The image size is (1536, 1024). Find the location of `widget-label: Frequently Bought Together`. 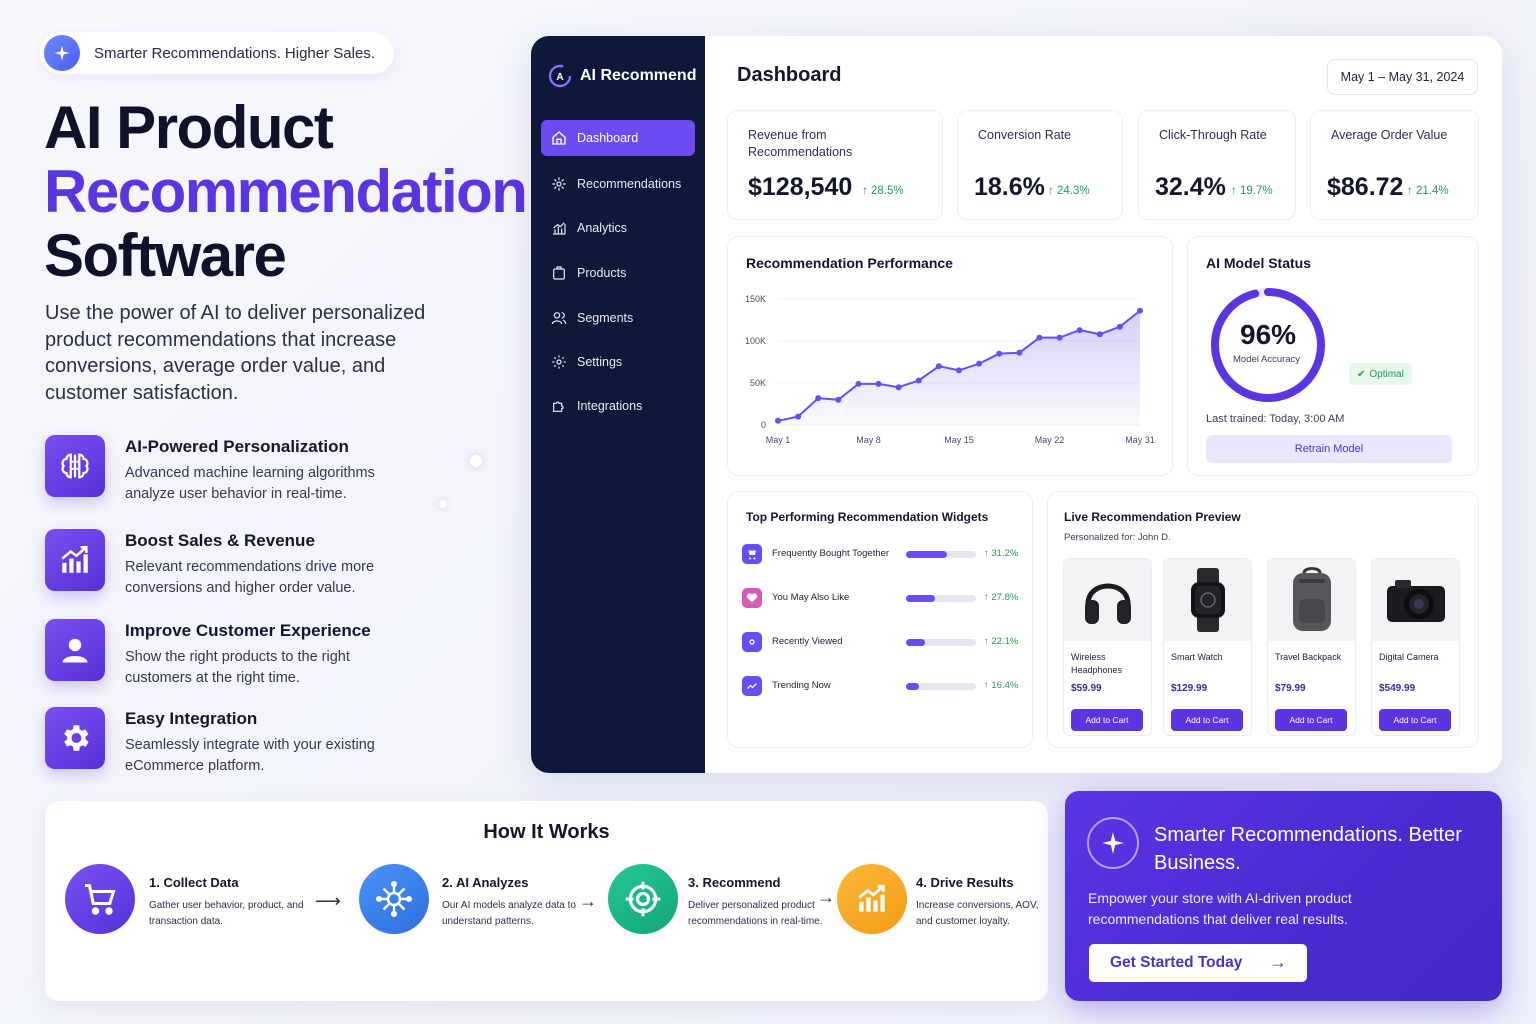

widget-label: Frequently Bought Together is located at coordinates (831, 553).